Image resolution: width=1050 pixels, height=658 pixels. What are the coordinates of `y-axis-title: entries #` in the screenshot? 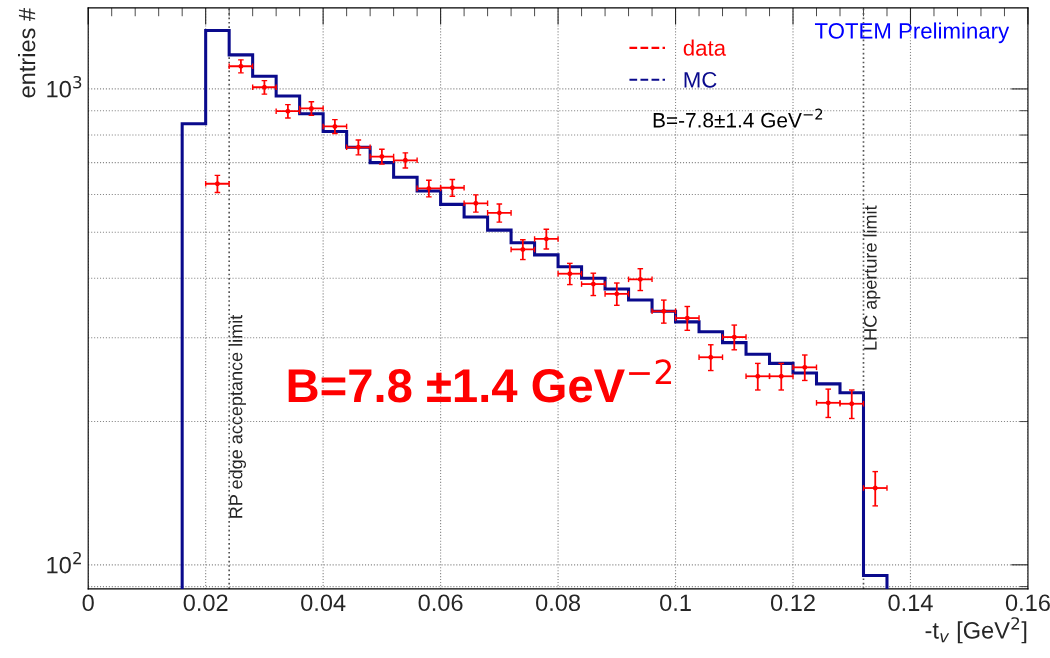 It's located at (27, 53).